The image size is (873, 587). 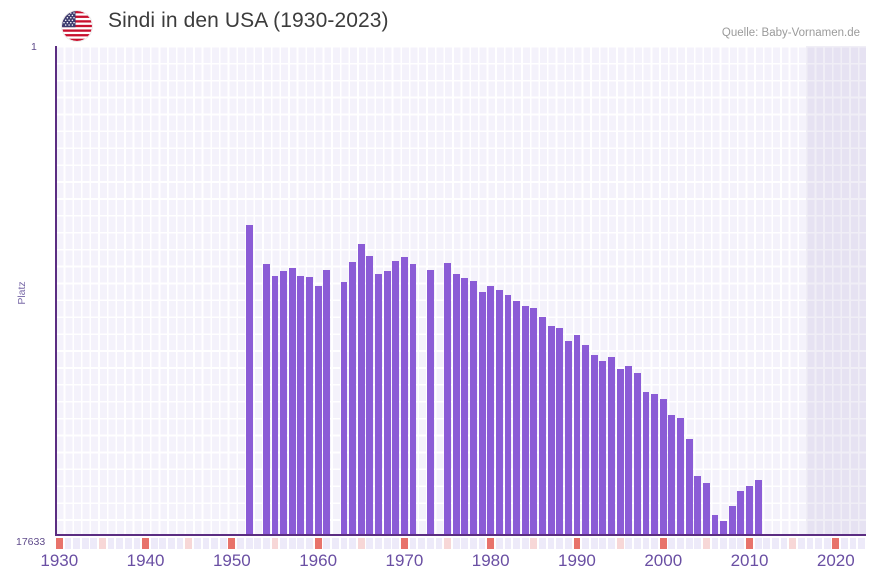 I want to click on bar-2009, so click(x=741, y=513).